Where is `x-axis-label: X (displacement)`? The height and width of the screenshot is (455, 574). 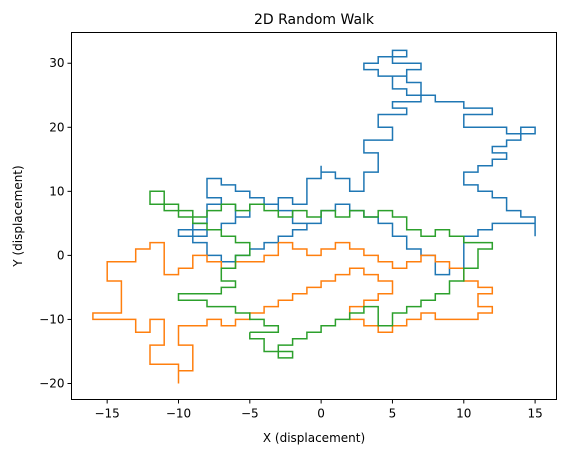
x-axis-label: X (displacement) is located at coordinates (314, 438).